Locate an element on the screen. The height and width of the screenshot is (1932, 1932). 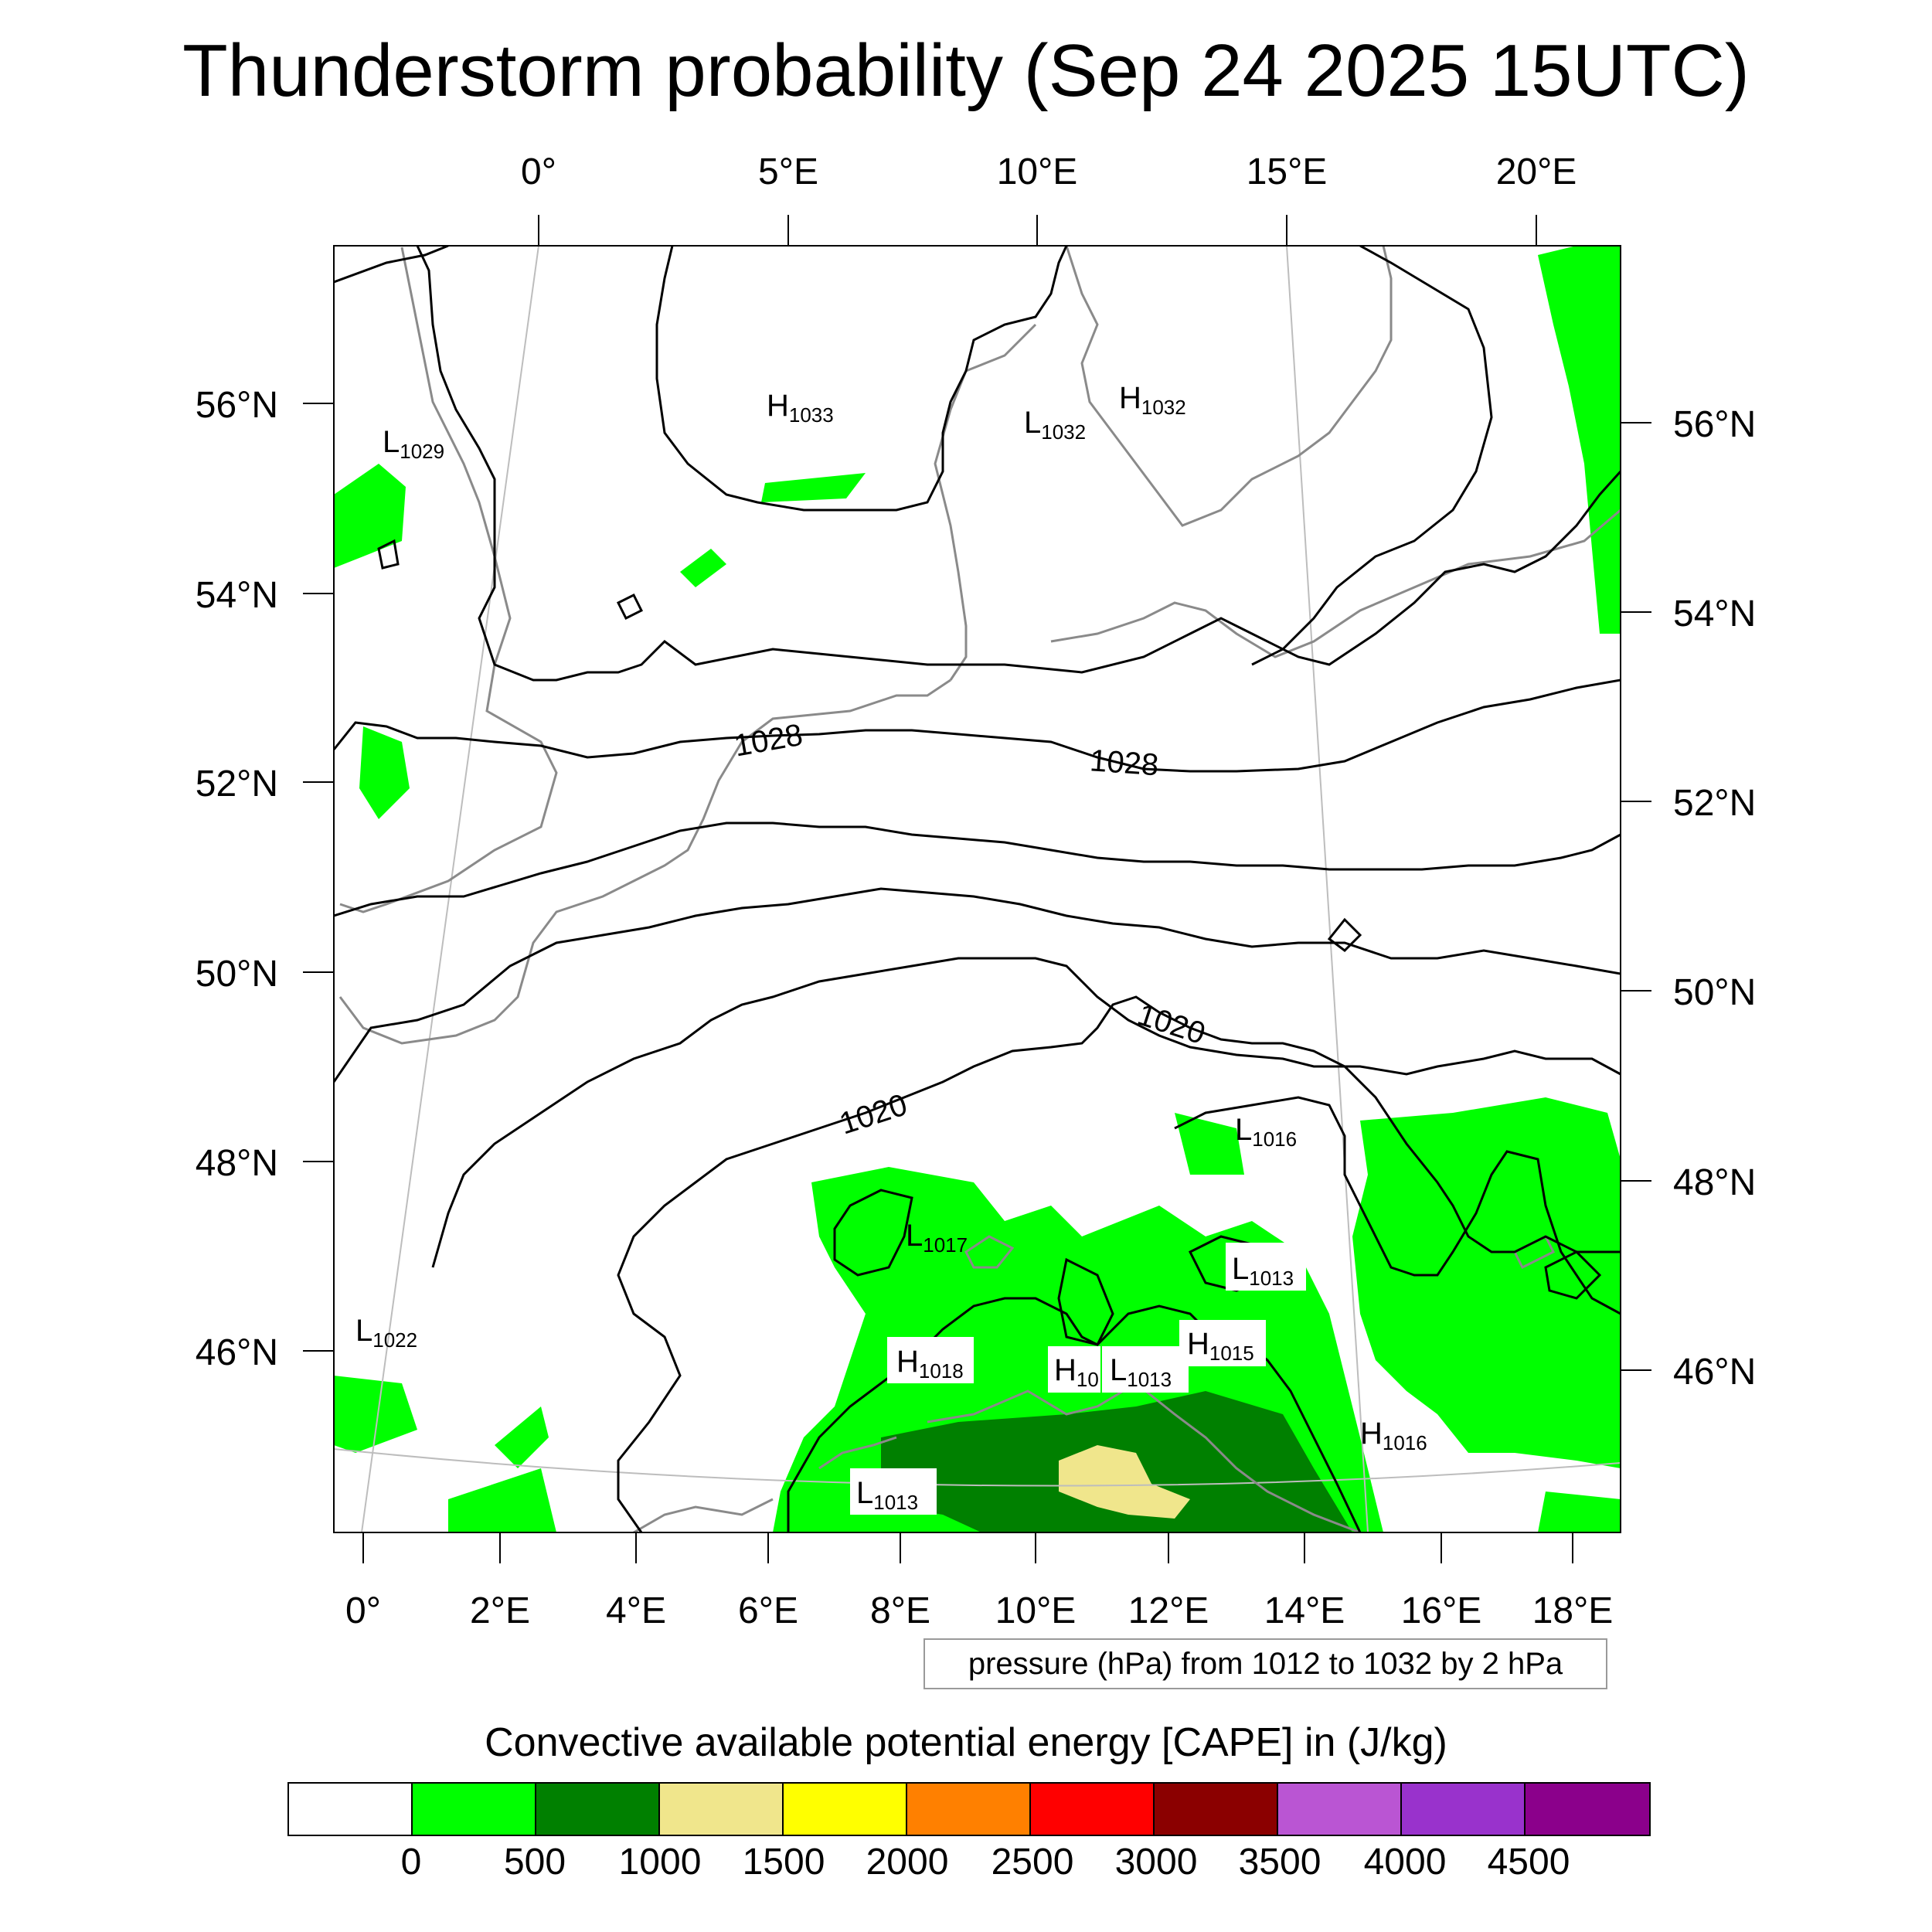
svg-text: H1016 is located at coordinates (1393, 1435).